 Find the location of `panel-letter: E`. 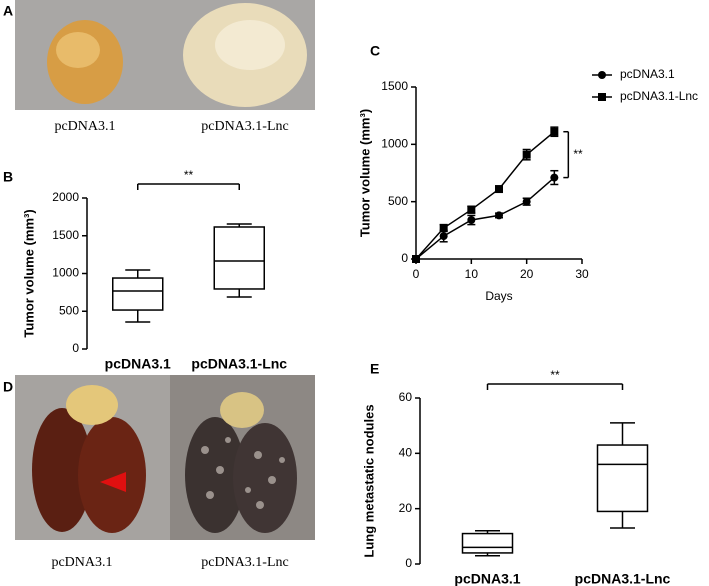

panel-letter: E is located at coordinates (374, 369).